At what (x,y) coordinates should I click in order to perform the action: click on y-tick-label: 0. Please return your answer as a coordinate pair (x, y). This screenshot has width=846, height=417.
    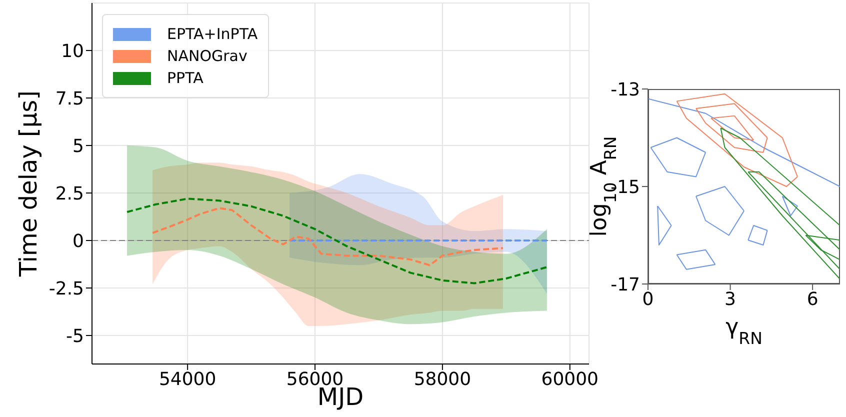
    Looking at the image, I should click on (78, 241).